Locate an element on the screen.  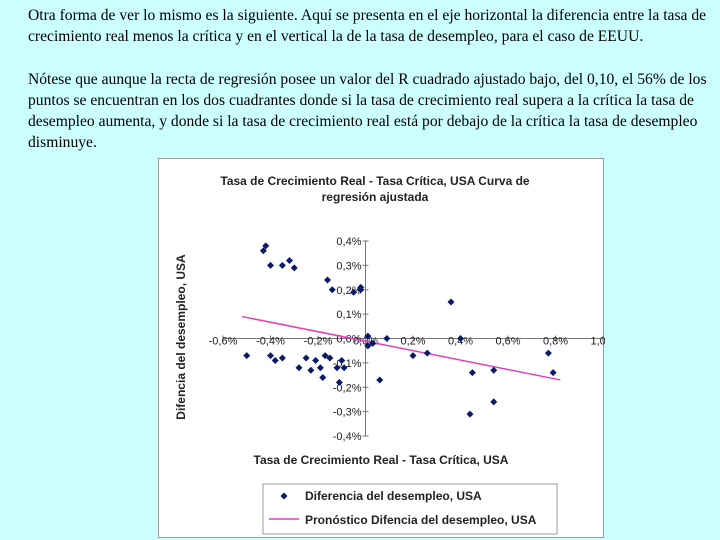
y-tick-label: -0,2% is located at coordinates (347, 388).